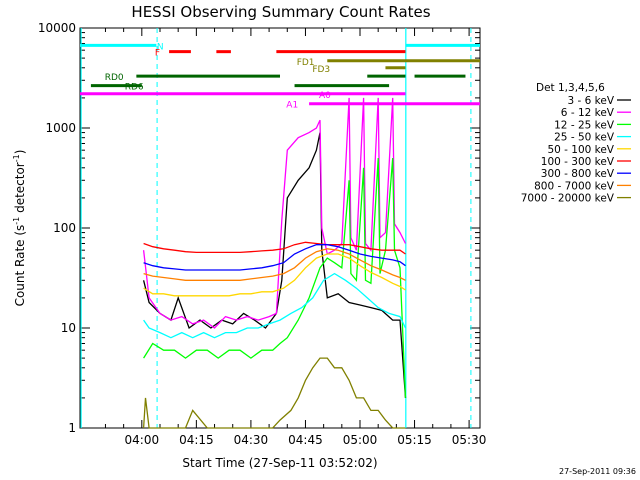 This screenshot has width=640, height=480. Describe the element at coordinates (20, 189) in the screenshot. I see `y-axis-label-mid: detector` at that location.